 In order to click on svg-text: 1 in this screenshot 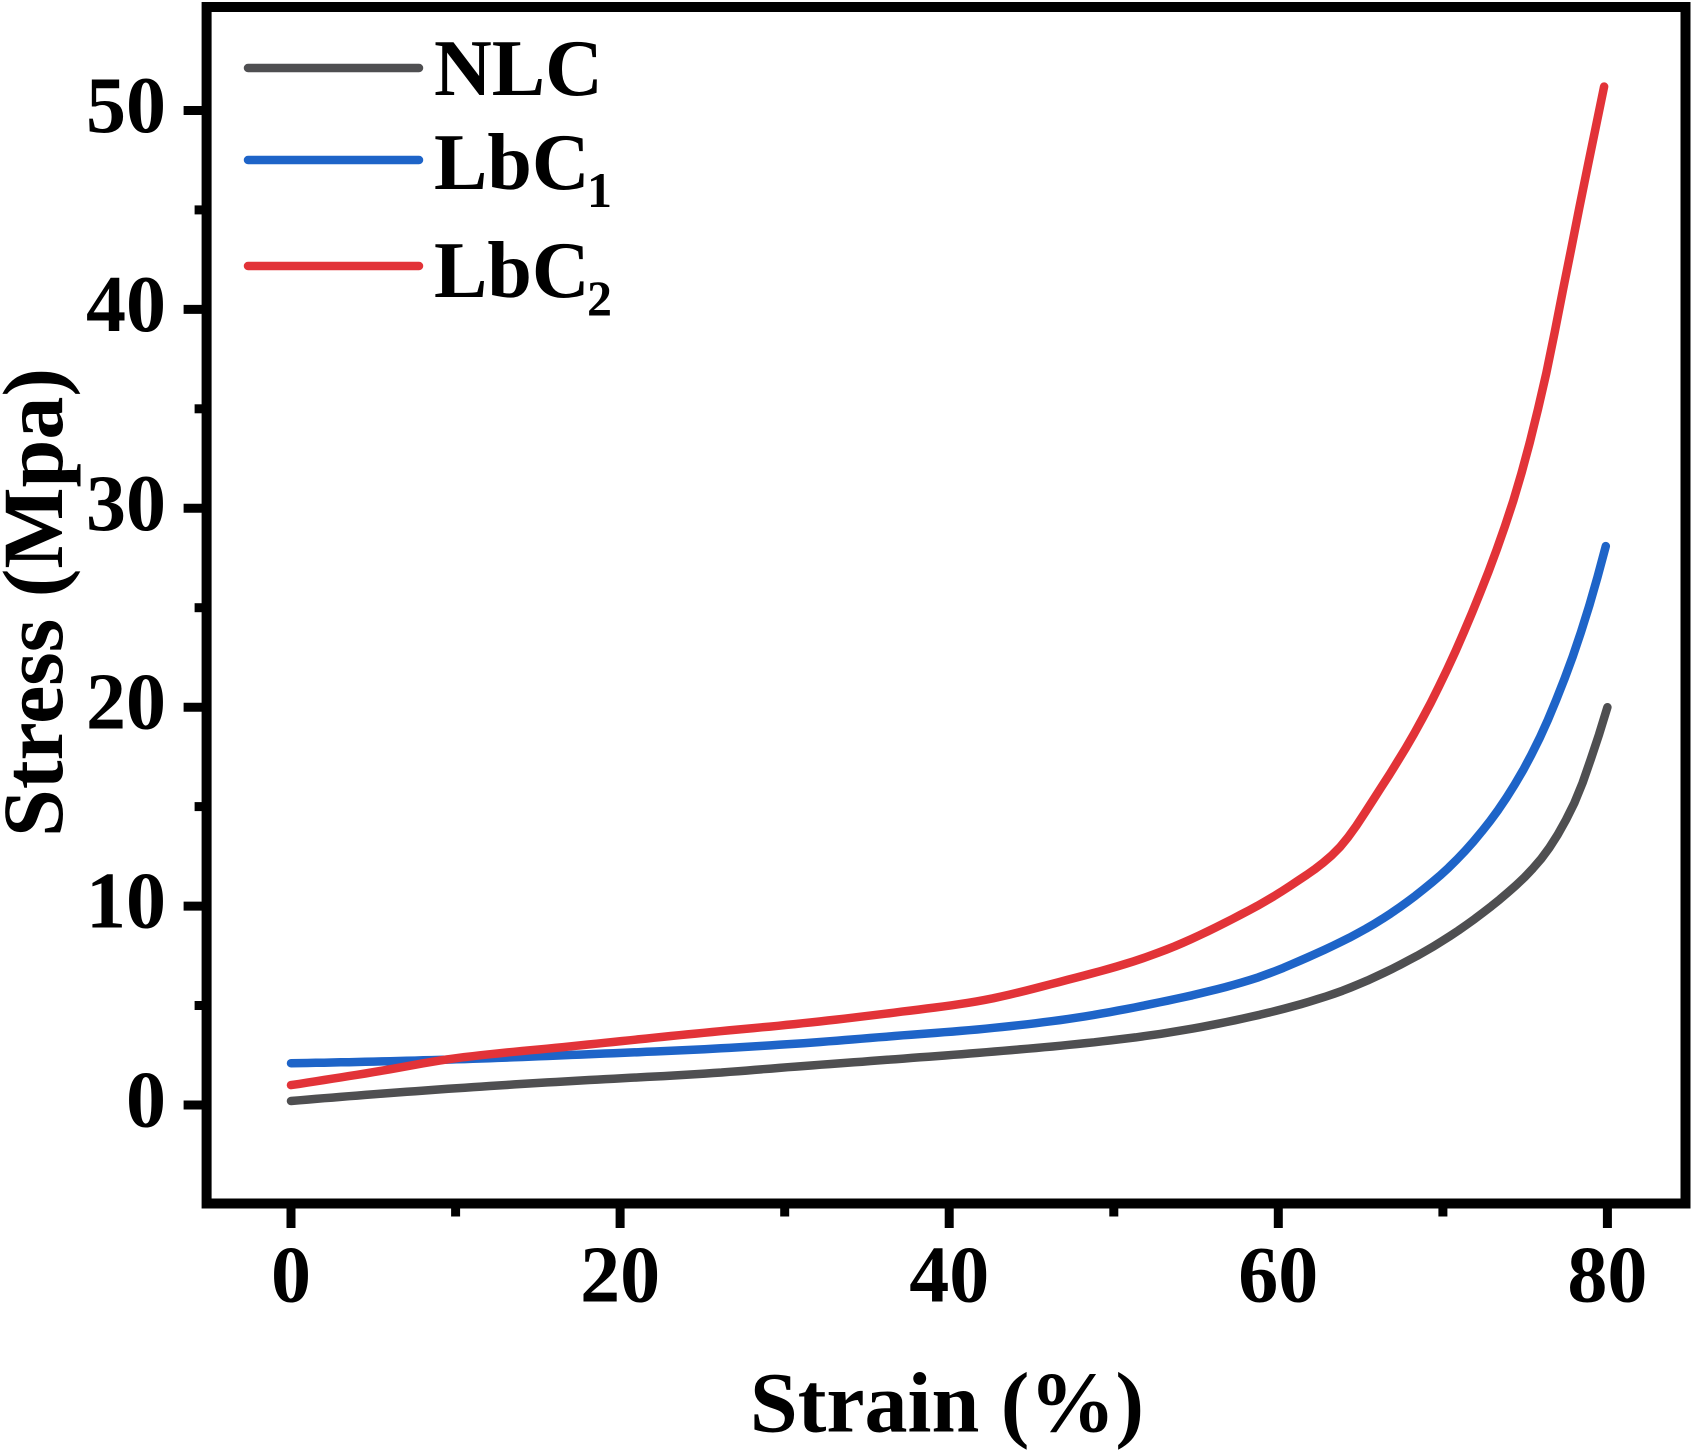, I will do `click(599, 190)`.